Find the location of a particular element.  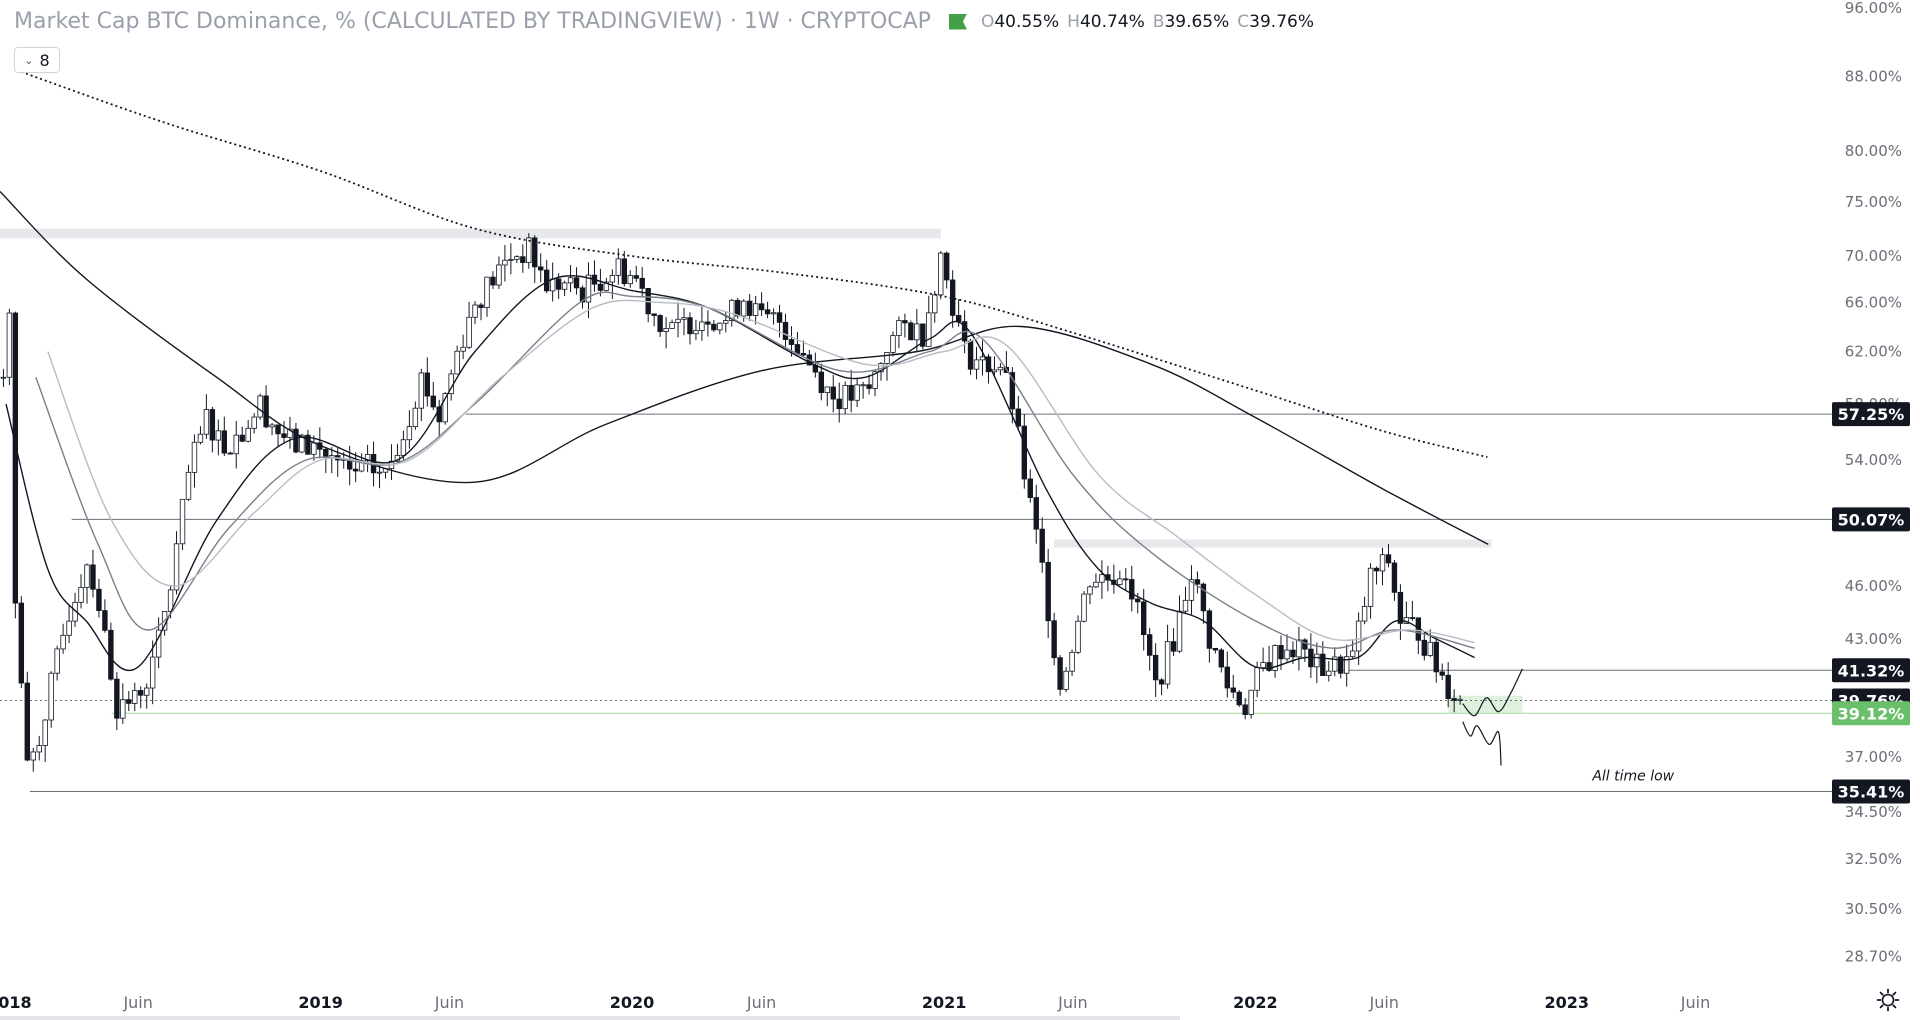

price-tag-4: 39.12% is located at coordinates (1871, 713).